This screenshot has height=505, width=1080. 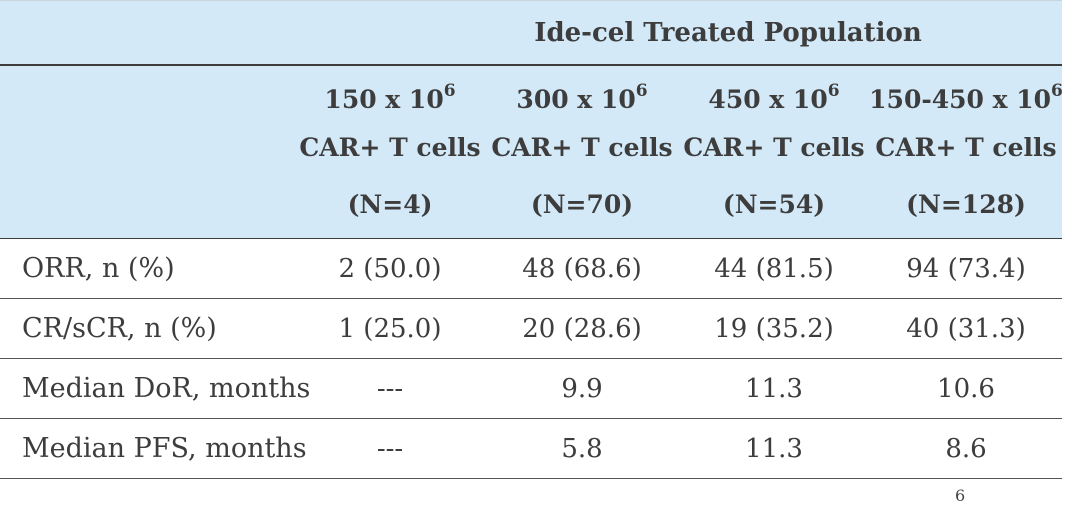 What do you see at coordinates (774, 328) in the screenshot?
I see `table-cell: 19 (35.2)` at bounding box center [774, 328].